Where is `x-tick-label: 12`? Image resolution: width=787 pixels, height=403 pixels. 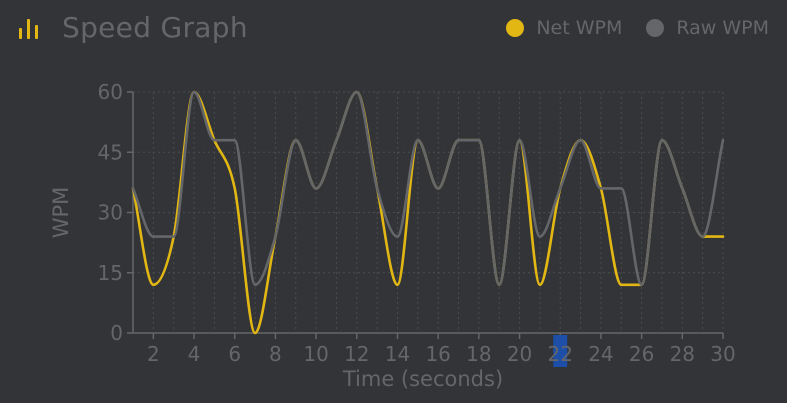 x-tick-label: 12 is located at coordinates (356, 354).